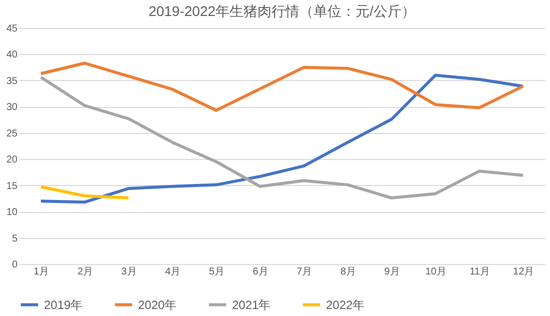 The width and height of the screenshot is (550, 316). What do you see at coordinates (304, 272) in the screenshot?
I see `x-tick-label: 7月` at bounding box center [304, 272].